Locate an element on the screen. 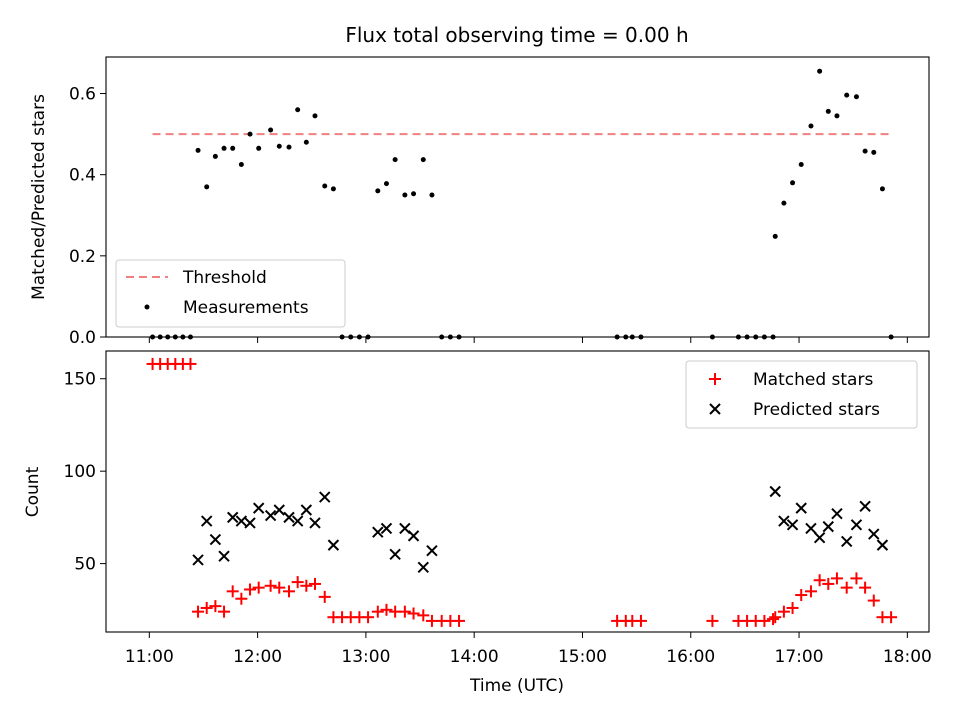  ratio-legend: Threshold Measurements is located at coordinates (230, 293).